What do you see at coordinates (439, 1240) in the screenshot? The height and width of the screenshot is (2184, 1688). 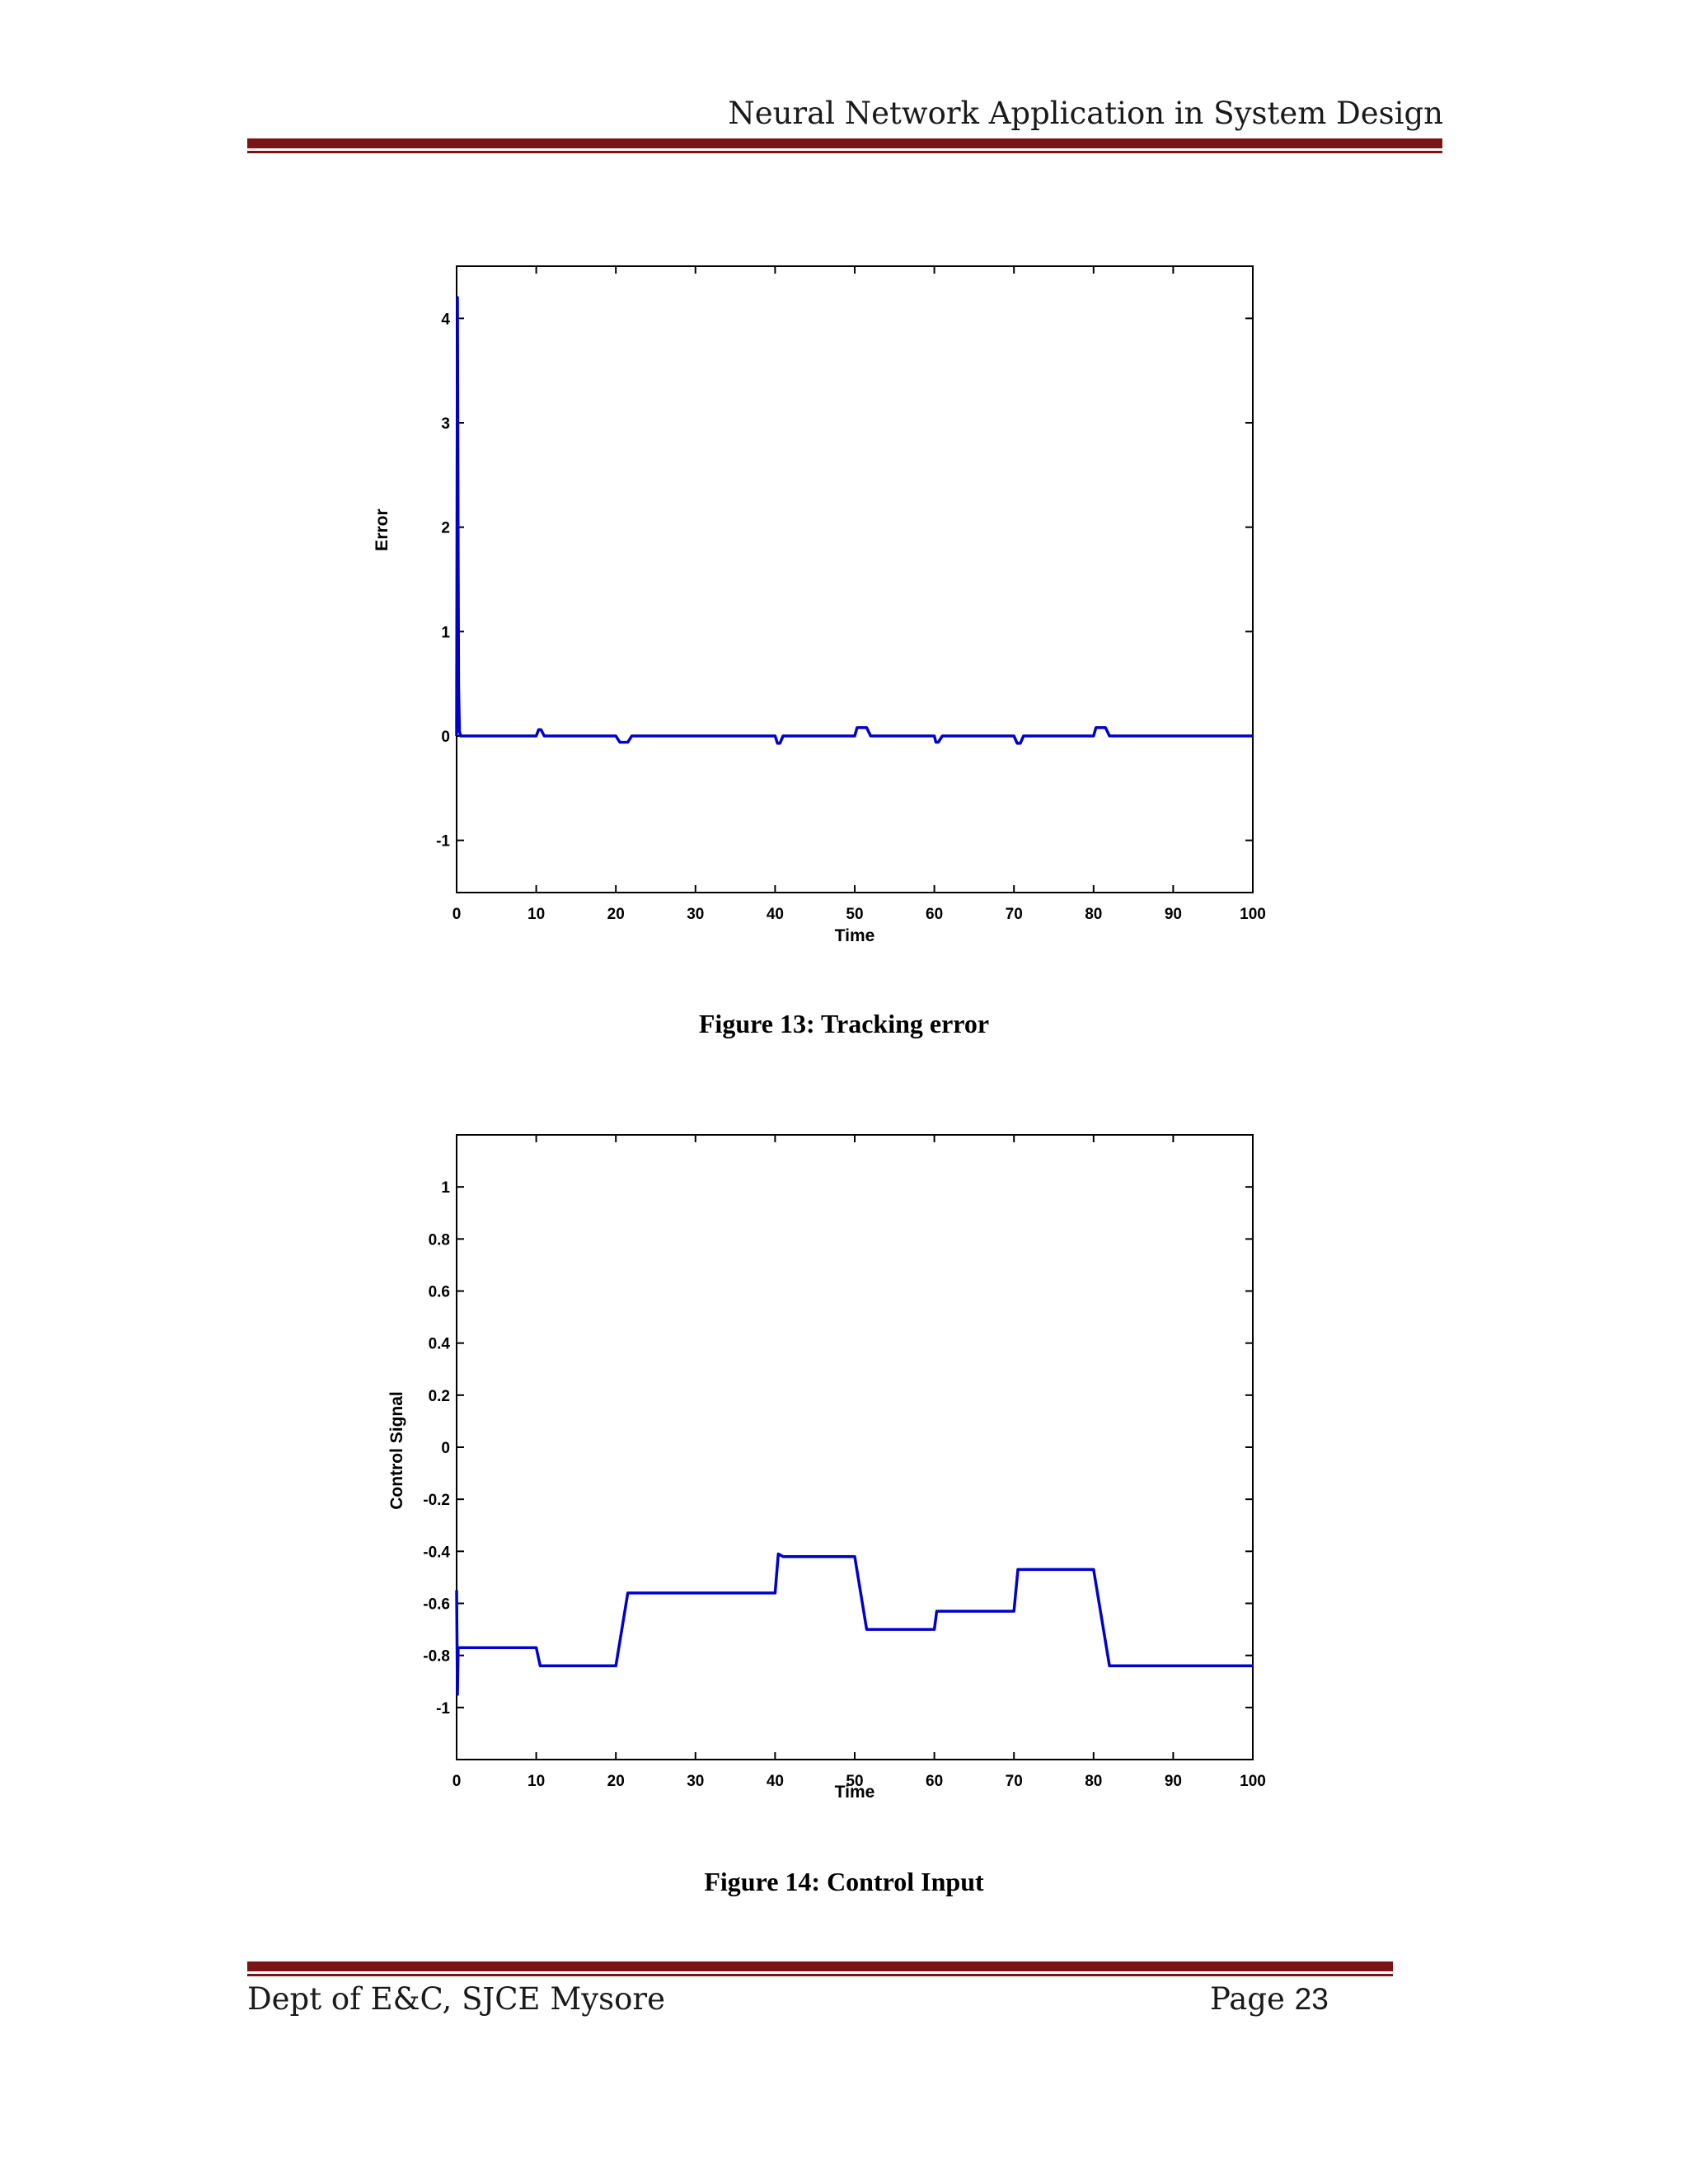 I see `y-tick-label: 0.8` at bounding box center [439, 1240].